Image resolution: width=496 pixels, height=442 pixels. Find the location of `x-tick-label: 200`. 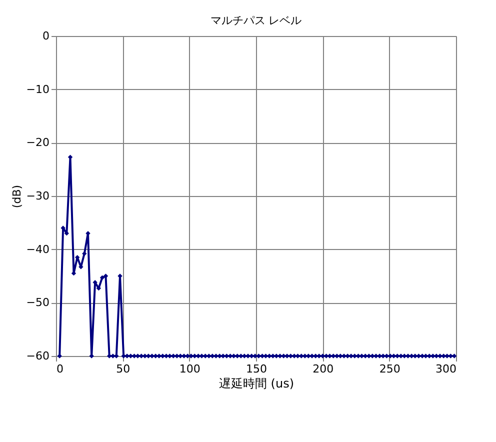

x-tick-label: 200 is located at coordinates (323, 369).